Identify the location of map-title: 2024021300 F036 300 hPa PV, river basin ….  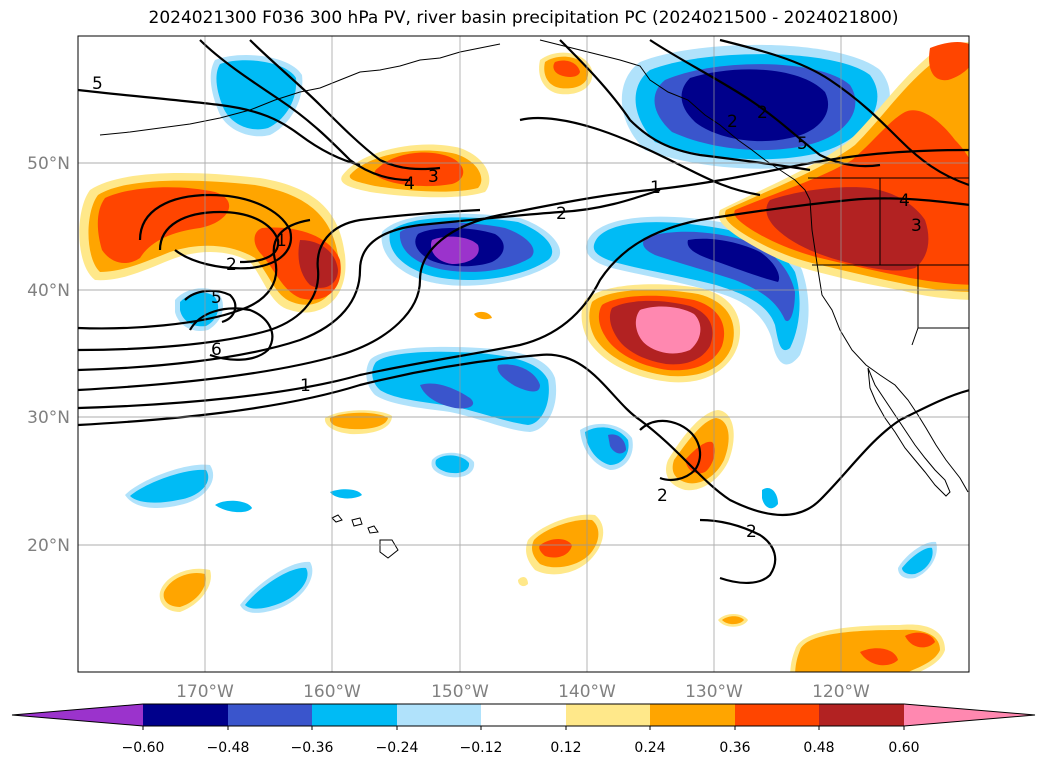
(523, 18).